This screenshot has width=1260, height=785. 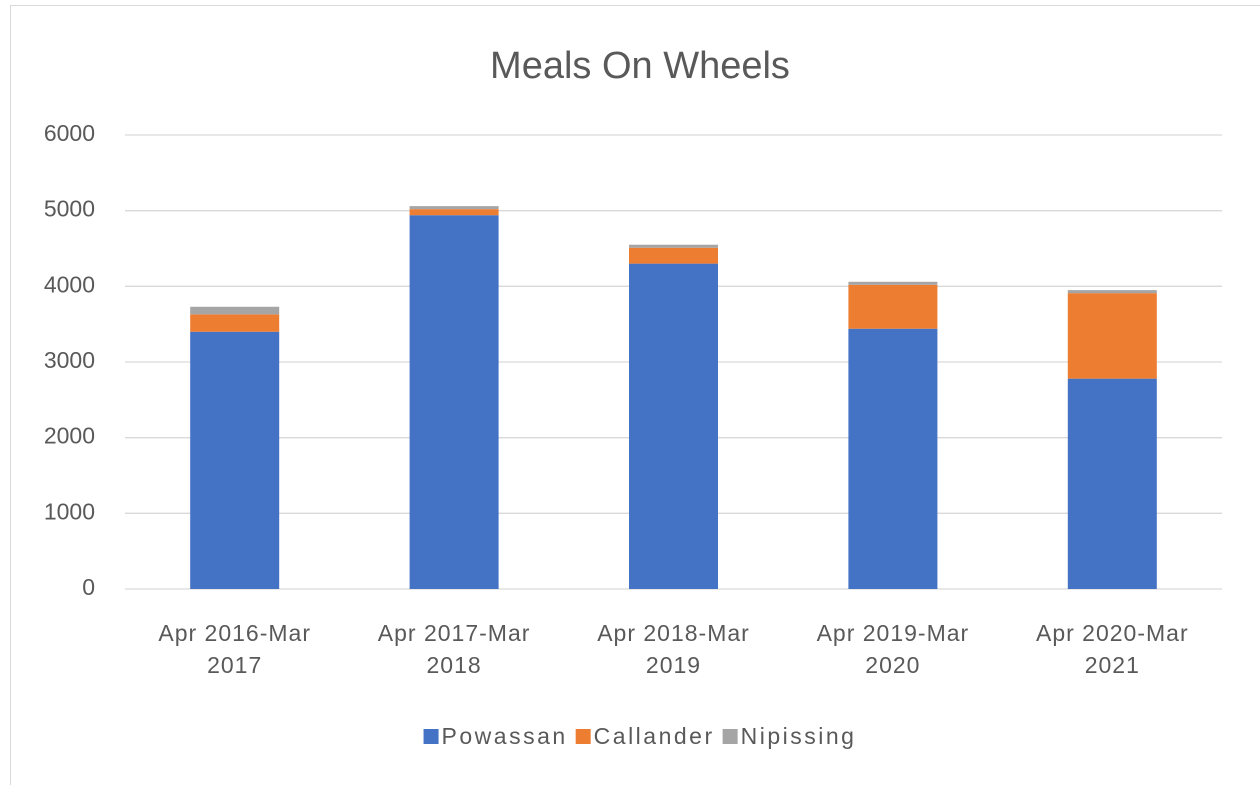 I want to click on x-tick-label: Apr 2016-Mar 2017, so click(x=234, y=649).